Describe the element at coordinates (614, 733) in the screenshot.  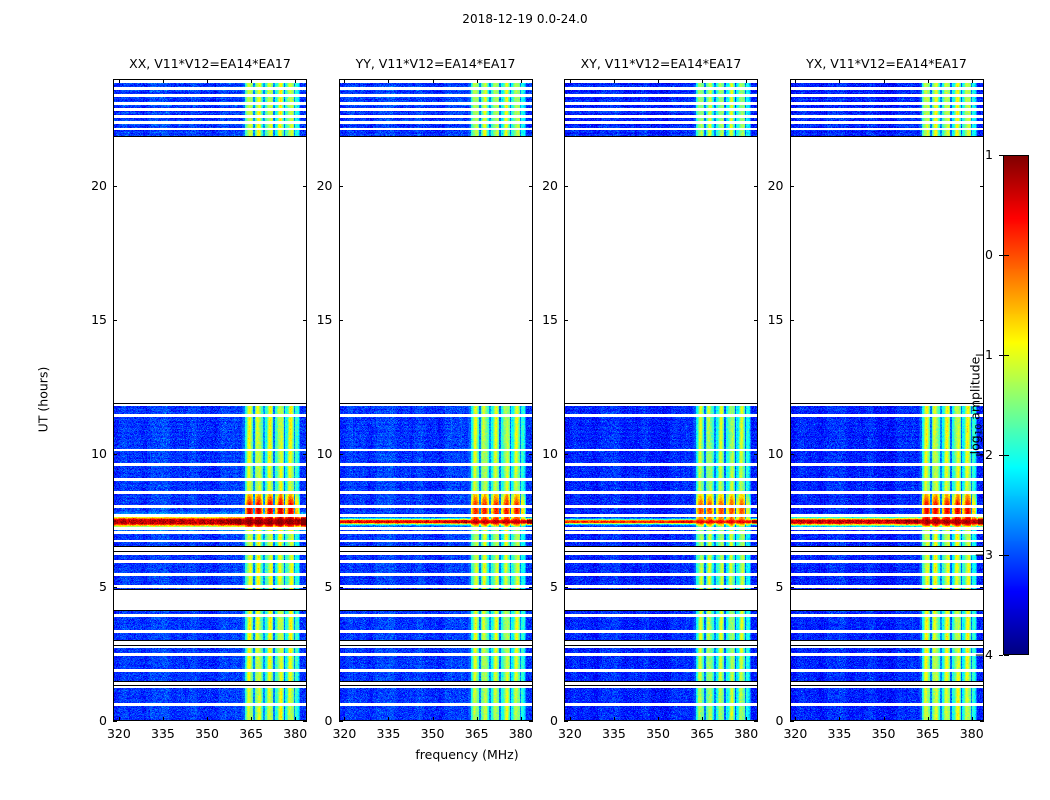
I see `x-ticklabel-xy-335: 335` at that location.